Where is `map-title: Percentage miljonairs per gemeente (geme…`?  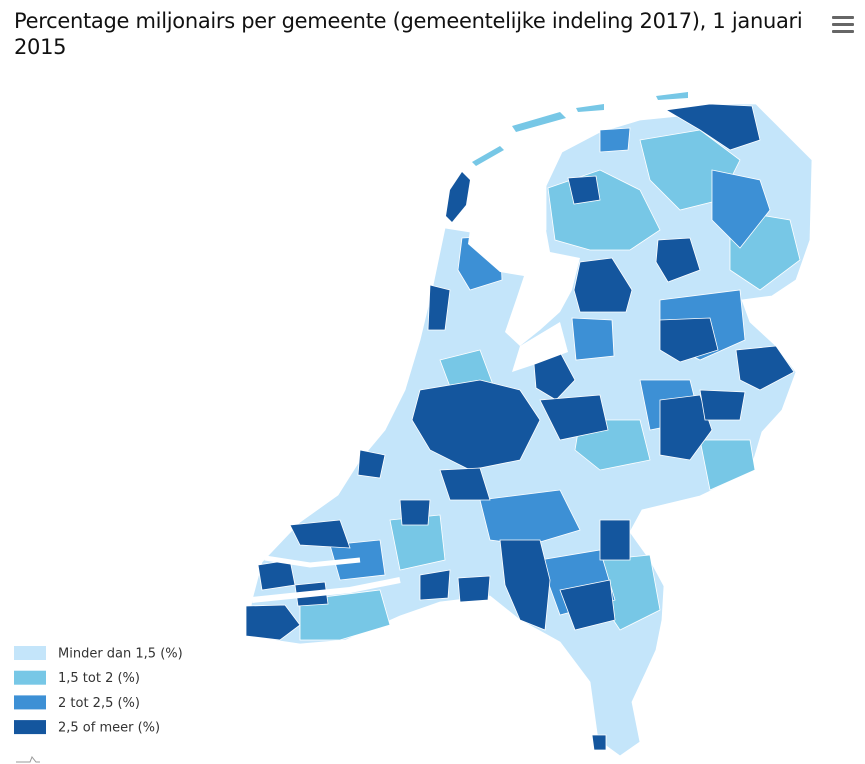 map-title: Percentage miljonairs per gemeente (geme… is located at coordinates (408, 34).